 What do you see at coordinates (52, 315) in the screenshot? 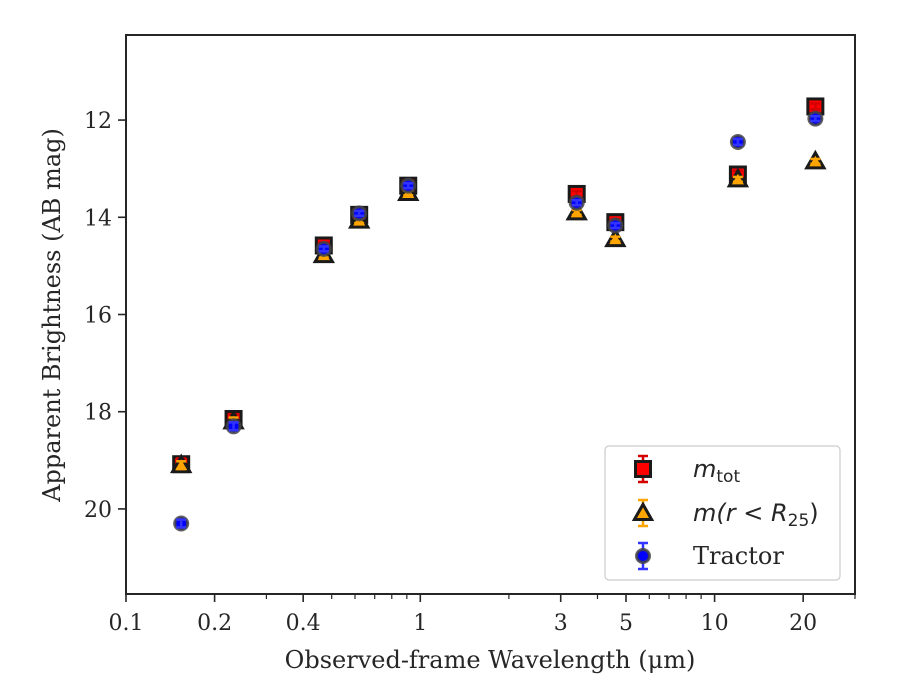
I see `y-axis-label: Apparent Brightness (AB mag)` at bounding box center [52, 315].